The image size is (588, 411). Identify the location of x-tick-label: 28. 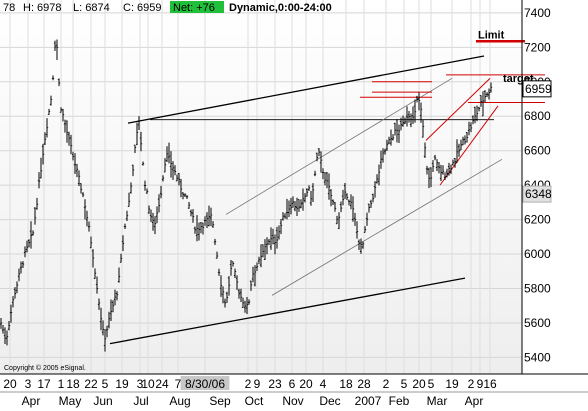
(364, 384).